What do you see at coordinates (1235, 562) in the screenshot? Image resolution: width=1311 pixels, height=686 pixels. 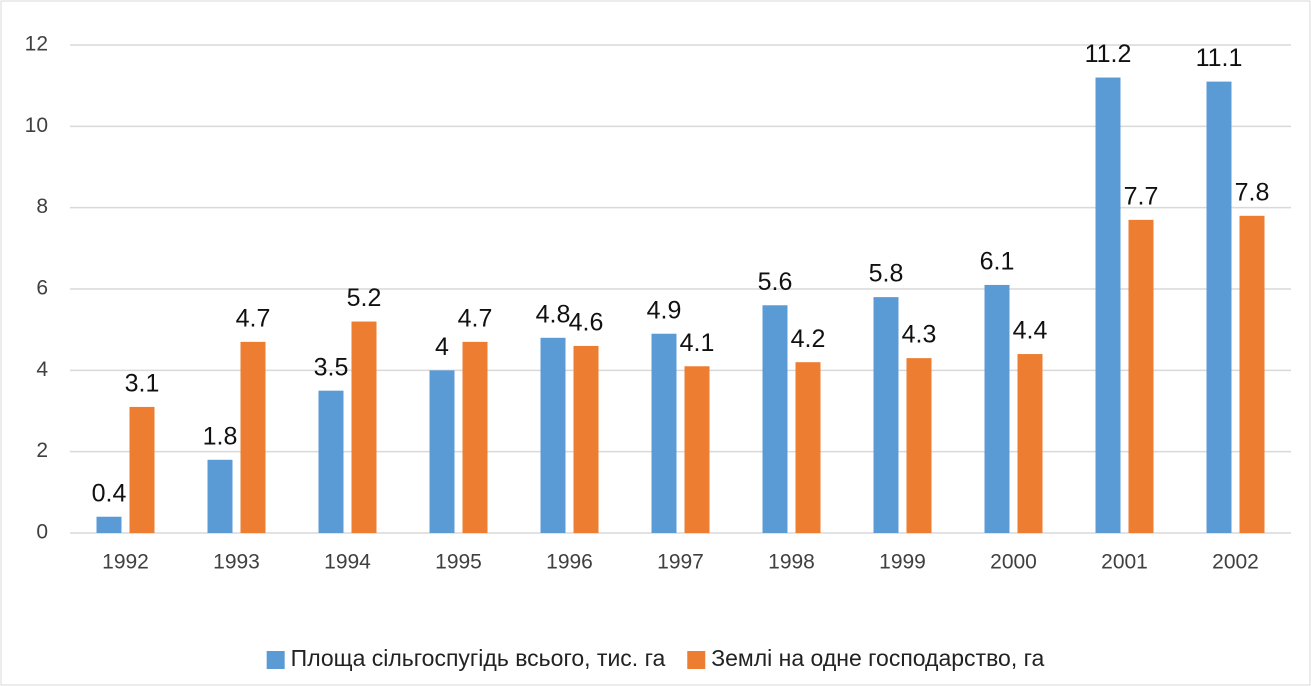 I see `x-tick-label: 2002` at bounding box center [1235, 562].